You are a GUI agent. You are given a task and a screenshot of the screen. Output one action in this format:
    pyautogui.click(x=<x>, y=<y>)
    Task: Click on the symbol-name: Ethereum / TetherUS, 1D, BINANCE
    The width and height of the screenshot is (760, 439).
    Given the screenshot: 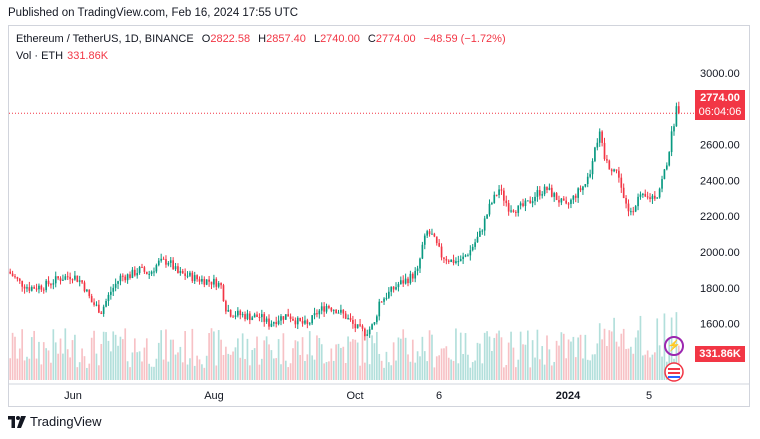 What is the action you would take?
    pyautogui.click(x=105, y=39)
    